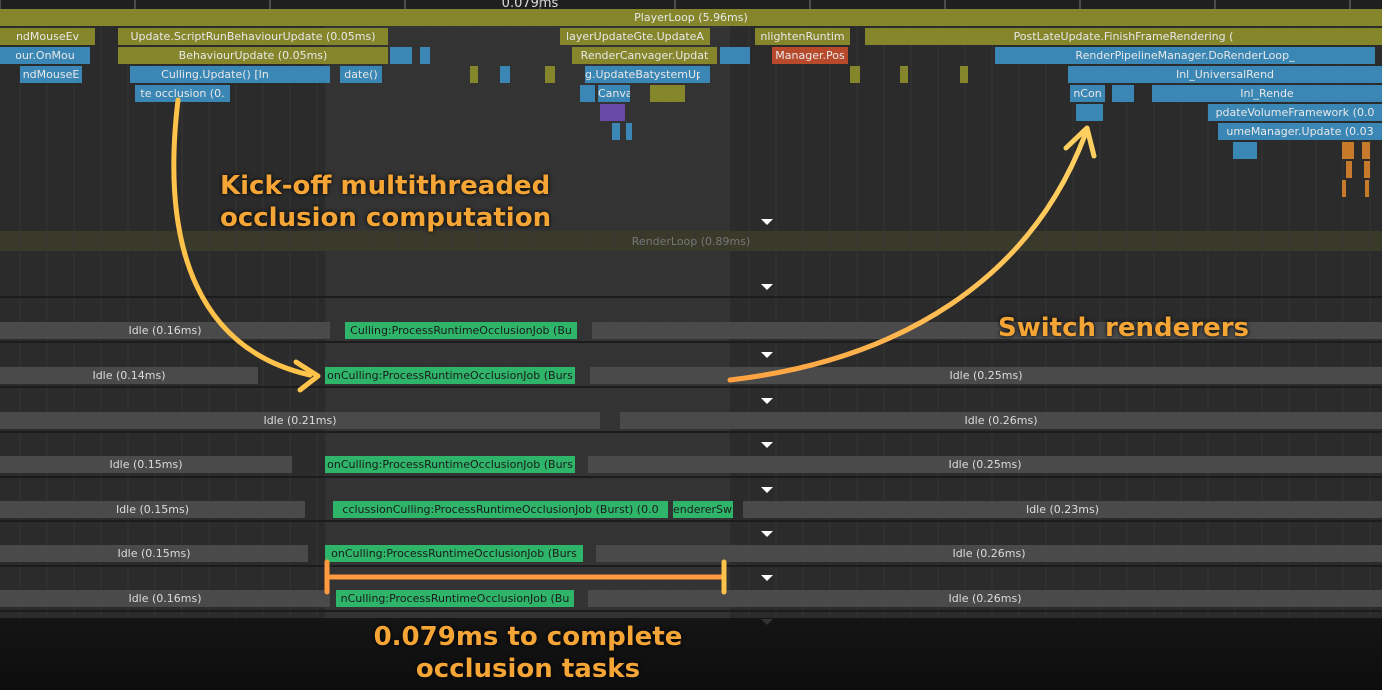 Image resolution: width=1382 pixels, height=690 pixels. I want to click on profiler-sample: Inl_UniversalRend, so click(1225, 74).